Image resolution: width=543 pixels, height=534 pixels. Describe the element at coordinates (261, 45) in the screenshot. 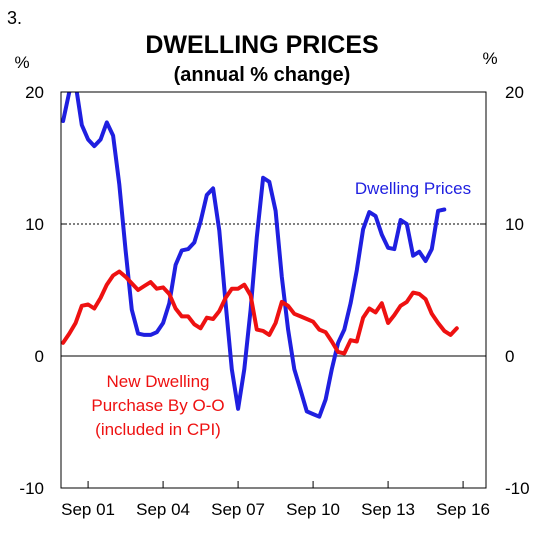

I see `chart-title: DWELLING PRICES` at that location.